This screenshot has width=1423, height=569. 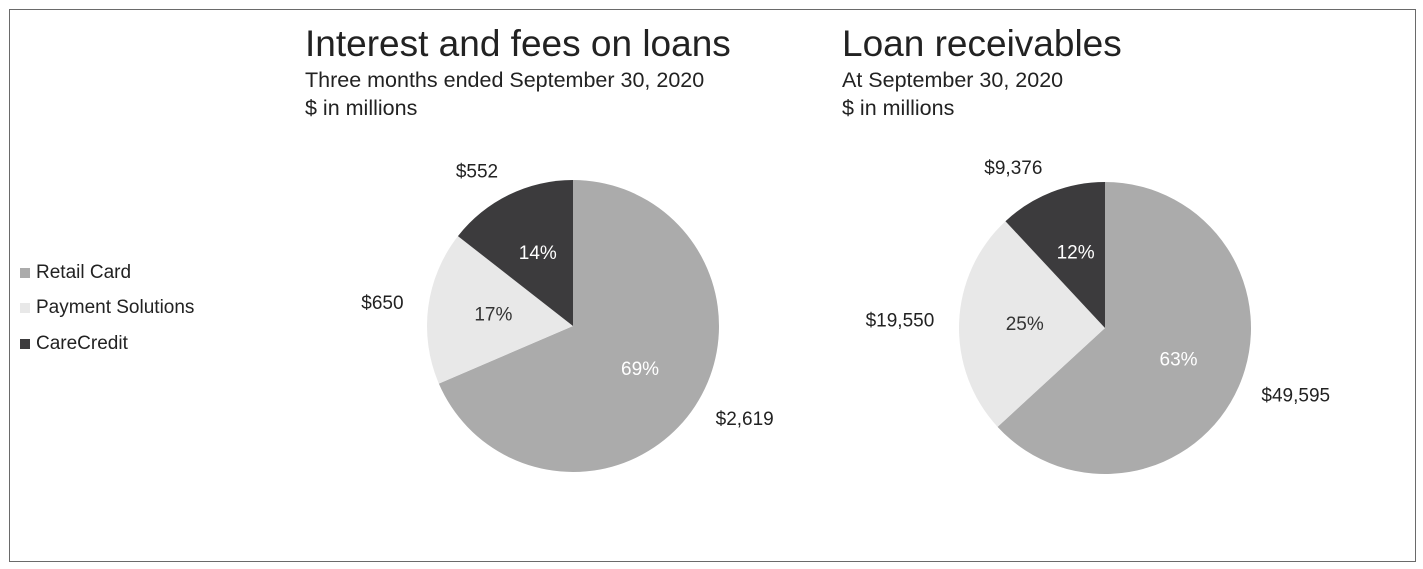 What do you see at coordinates (745, 419) in the screenshot?
I see `pie-value-label: $2,619` at bounding box center [745, 419].